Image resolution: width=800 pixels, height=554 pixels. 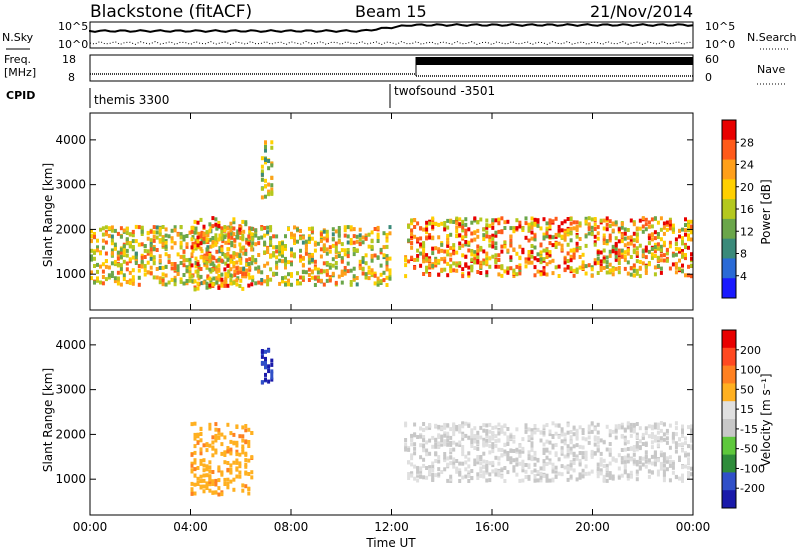 I want to click on noise-left-label: N.Sky, so click(x=18, y=37).